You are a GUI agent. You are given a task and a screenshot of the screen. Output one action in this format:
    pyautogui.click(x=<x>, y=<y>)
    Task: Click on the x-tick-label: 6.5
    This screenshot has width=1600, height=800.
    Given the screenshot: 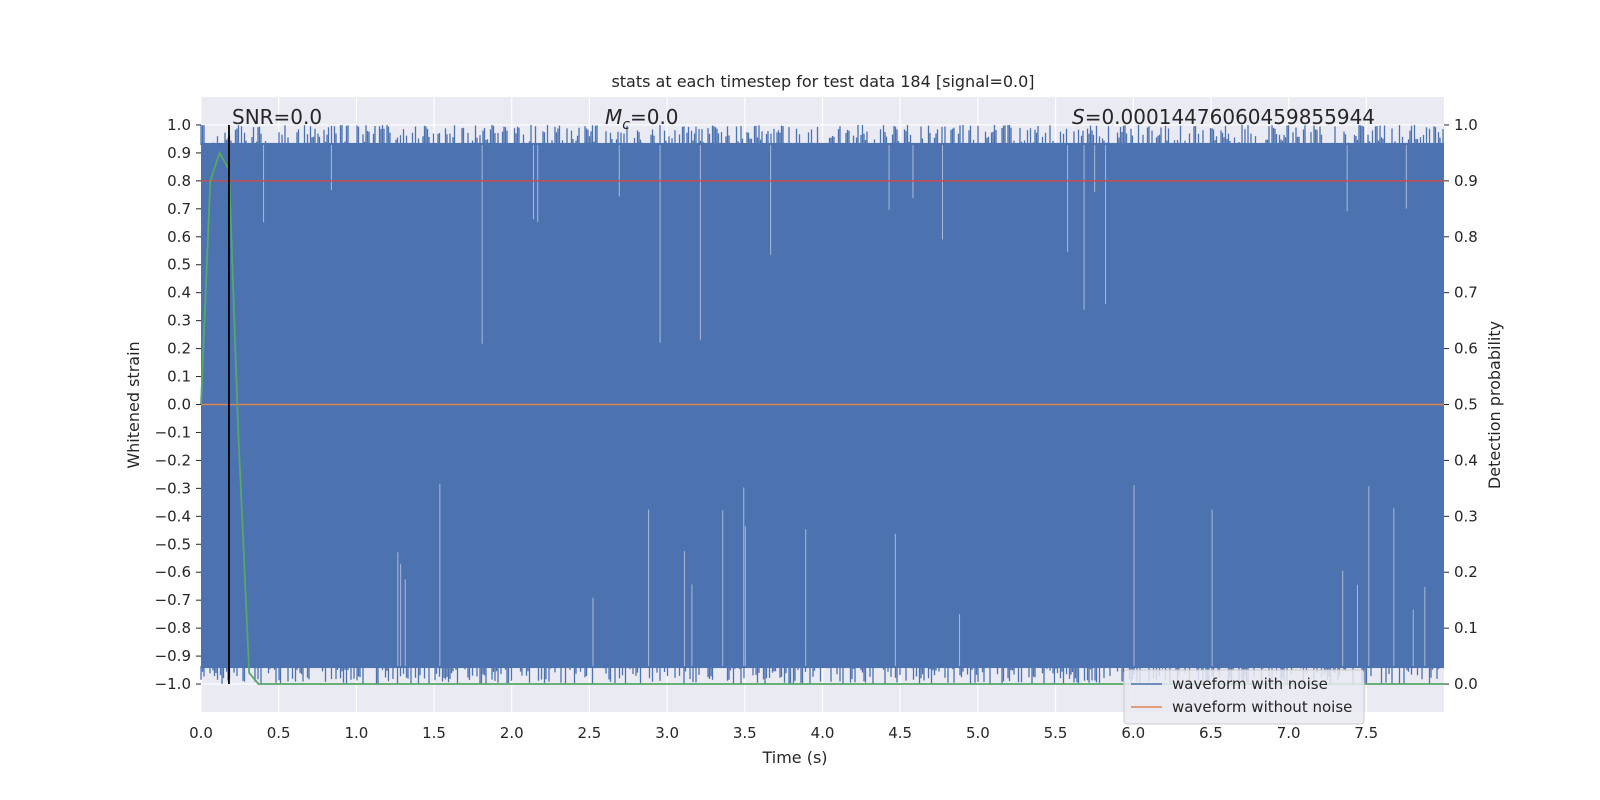 What is the action you would take?
    pyautogui.click(x=1211, y=733)
    